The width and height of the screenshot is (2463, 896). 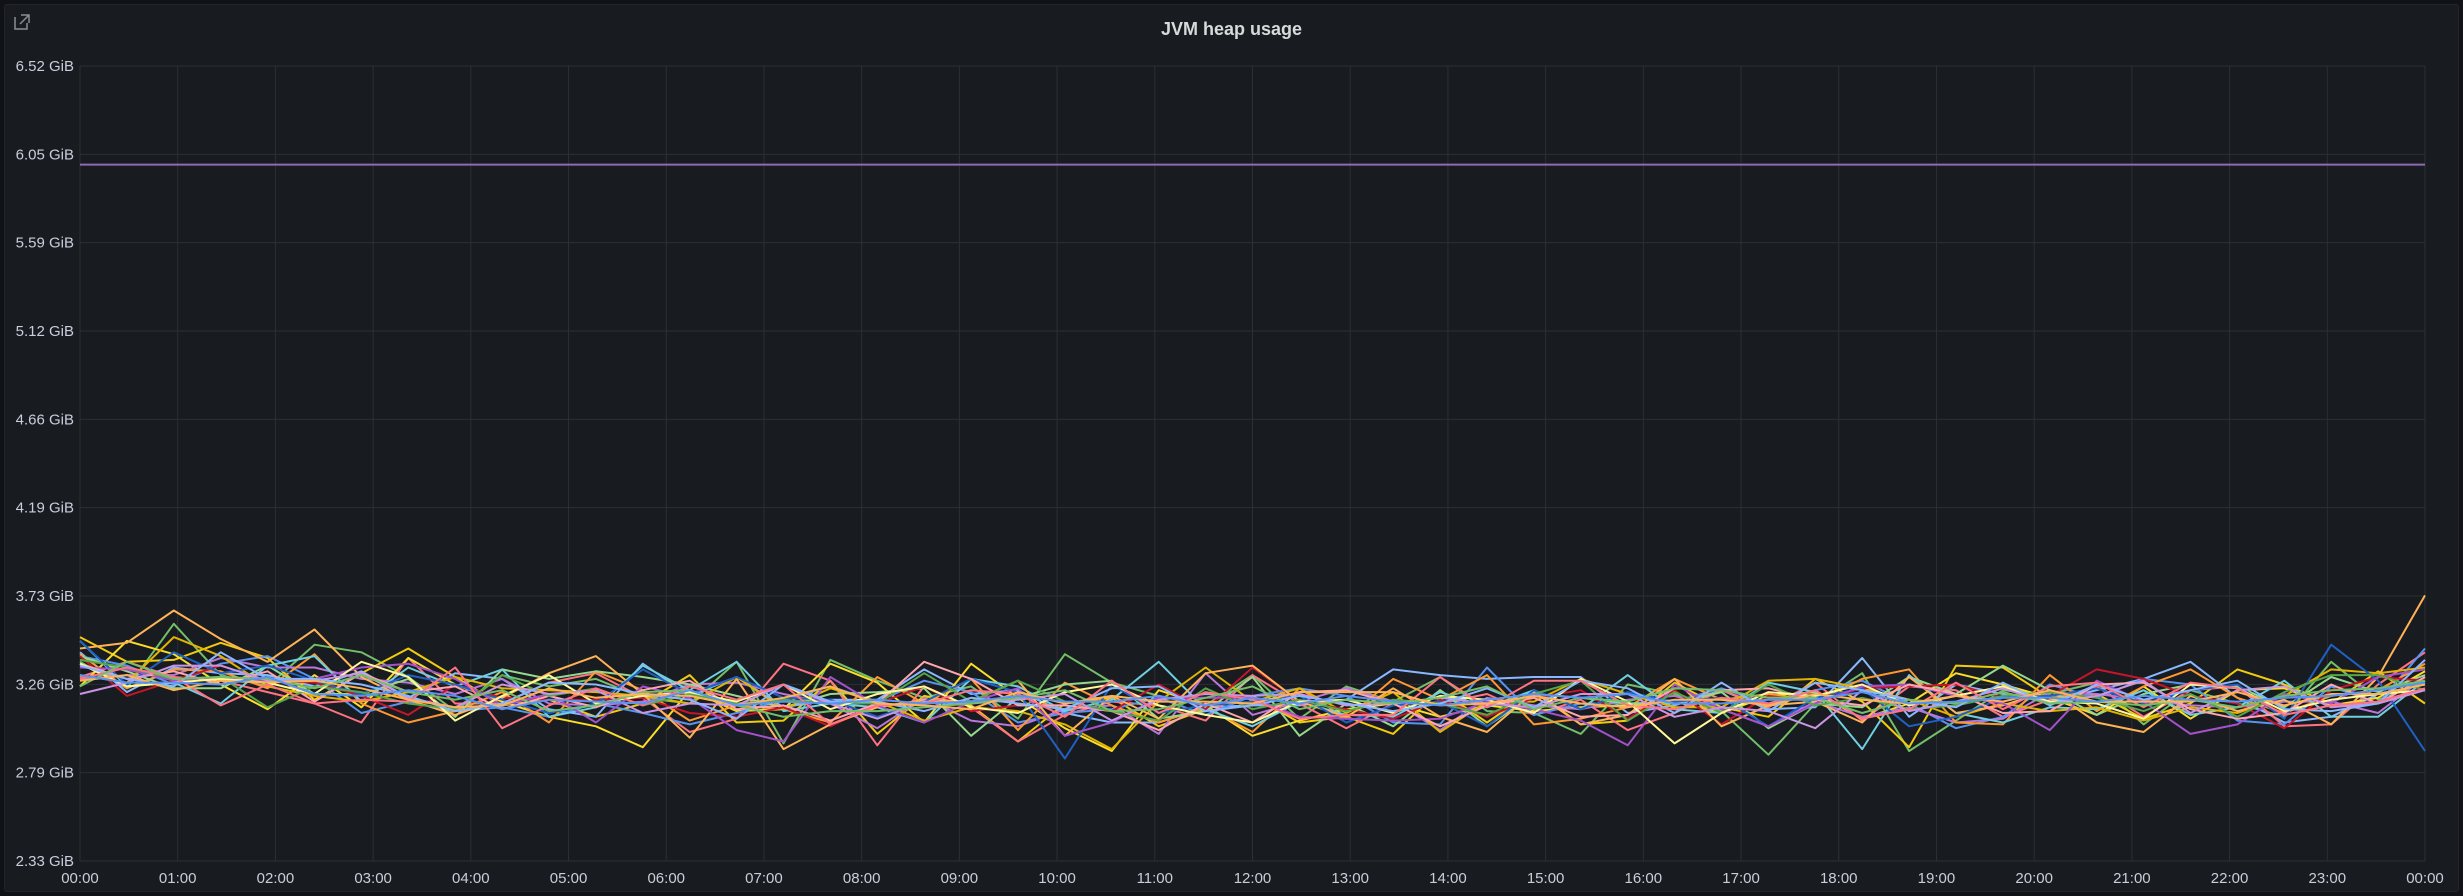 I want to click on x-tick-label: 19:00, so click(x=1937, y=878).